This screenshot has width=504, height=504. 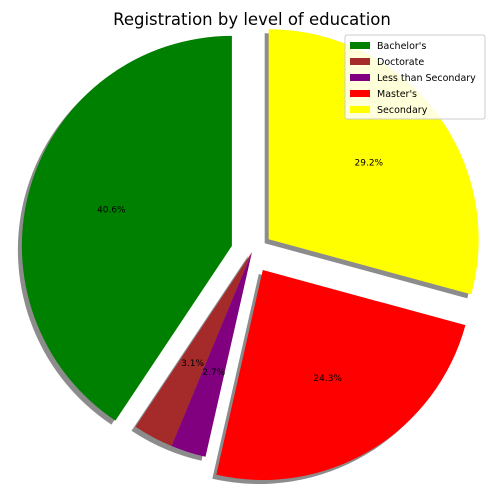 What do you see at coordinates (360, 61) in the screenshot?
I see `legend-swatch-doctorate` at bounding box center [360, 61].